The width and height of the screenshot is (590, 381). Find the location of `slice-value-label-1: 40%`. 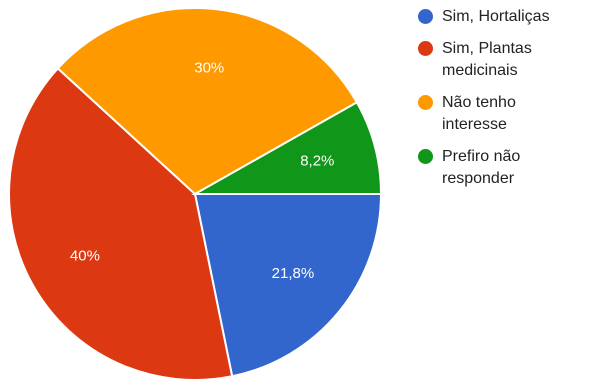

slice-value-label-1: 40% is located at coordinates (85, 255).